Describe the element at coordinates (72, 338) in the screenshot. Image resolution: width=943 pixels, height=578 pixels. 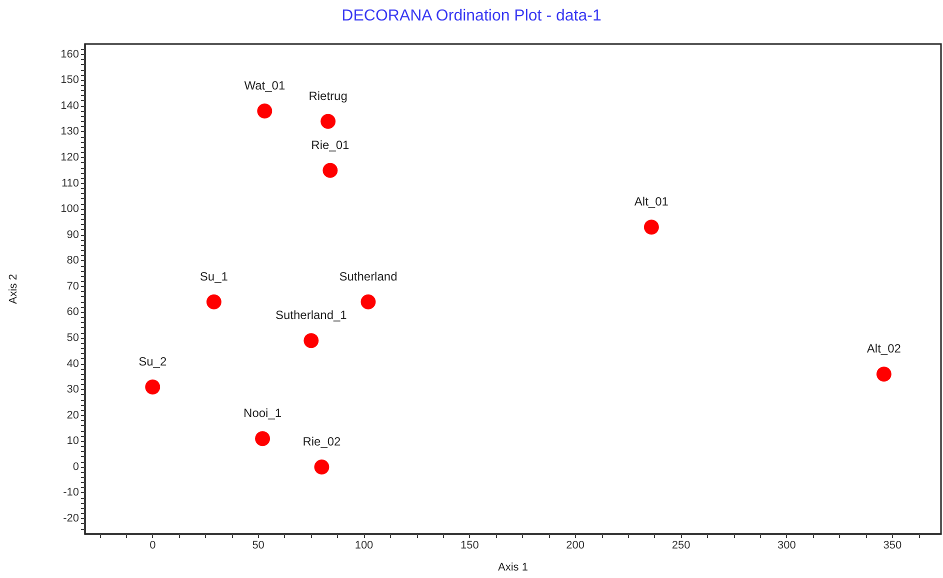
I see `y-tick-label: 50` at that location.